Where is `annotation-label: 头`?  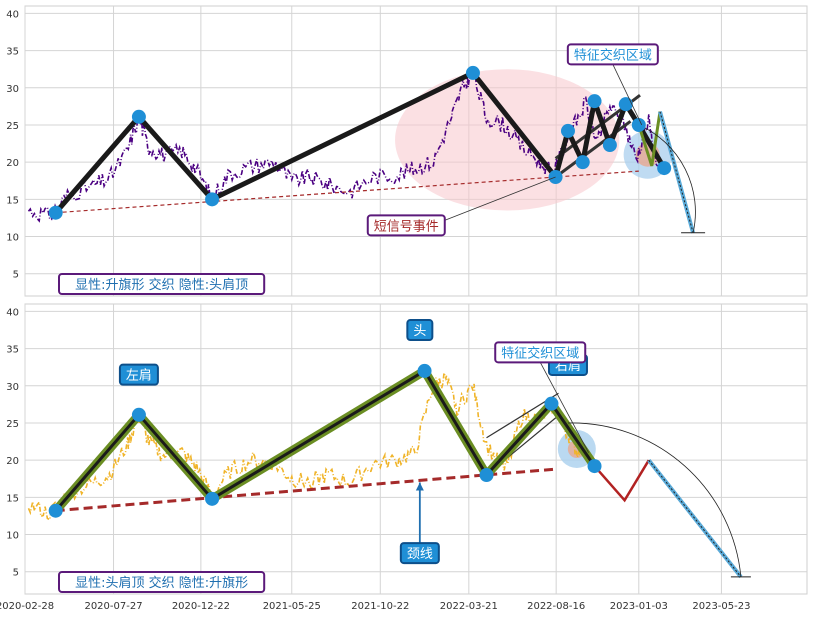 annotation-label: 头 is located at coordinates (419, 331).